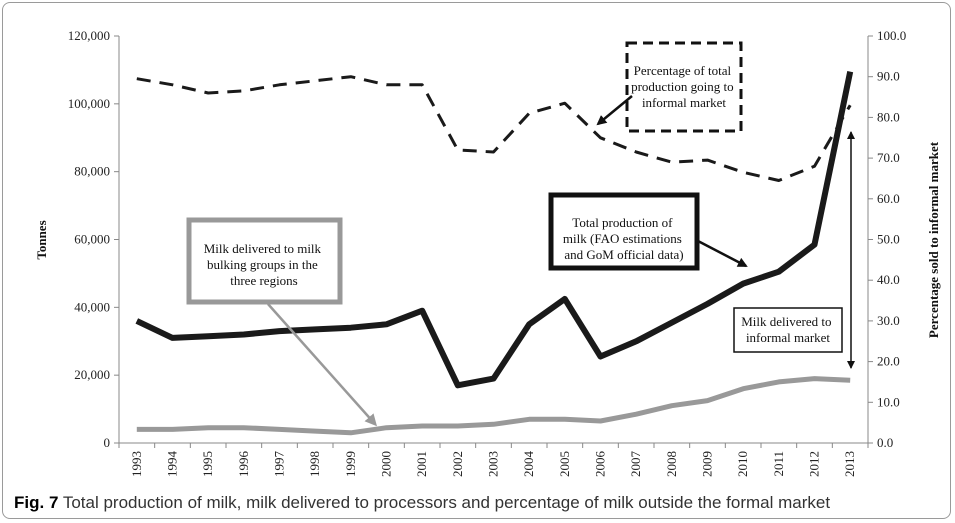  What do you see at coordinates (622, 222) in the screenshot?
I see `annotation-total-line-1: Total production of` at bounding box center [622, 222].